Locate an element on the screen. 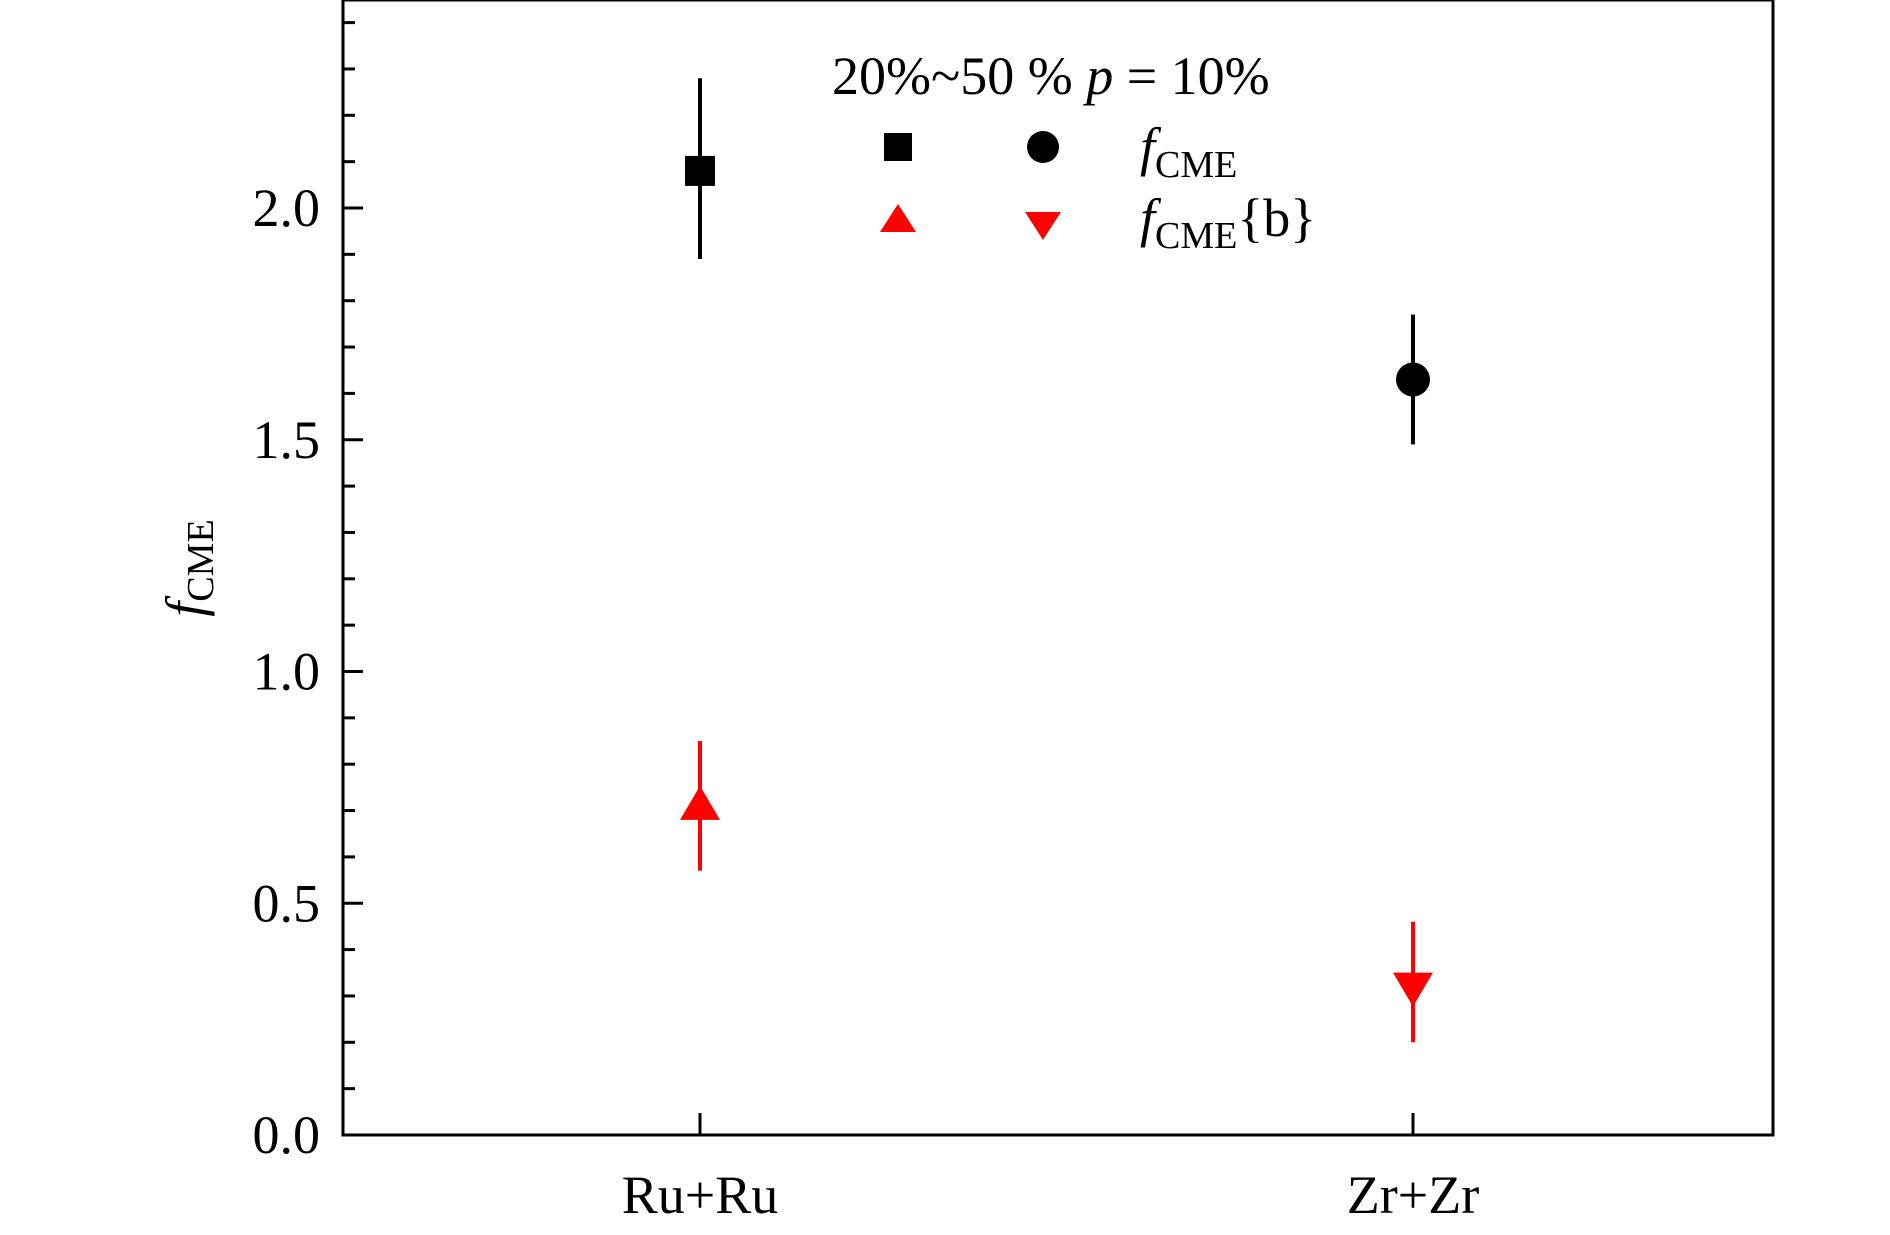 This screenshot has height=1235, width=1890. x-tick-labels: Ru+Ru Zr+Zr is located at coordinates (1050, 1195).